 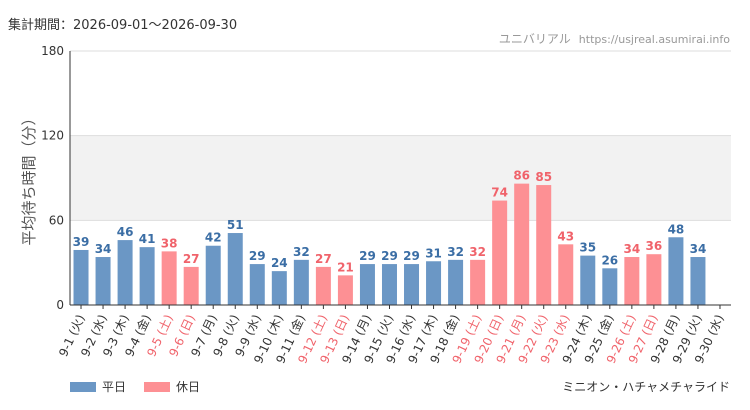 What do you see at coordinates (169, 243) in the screenshot?
I see `bar-value-label: 38` at bounding box center [169, 243].